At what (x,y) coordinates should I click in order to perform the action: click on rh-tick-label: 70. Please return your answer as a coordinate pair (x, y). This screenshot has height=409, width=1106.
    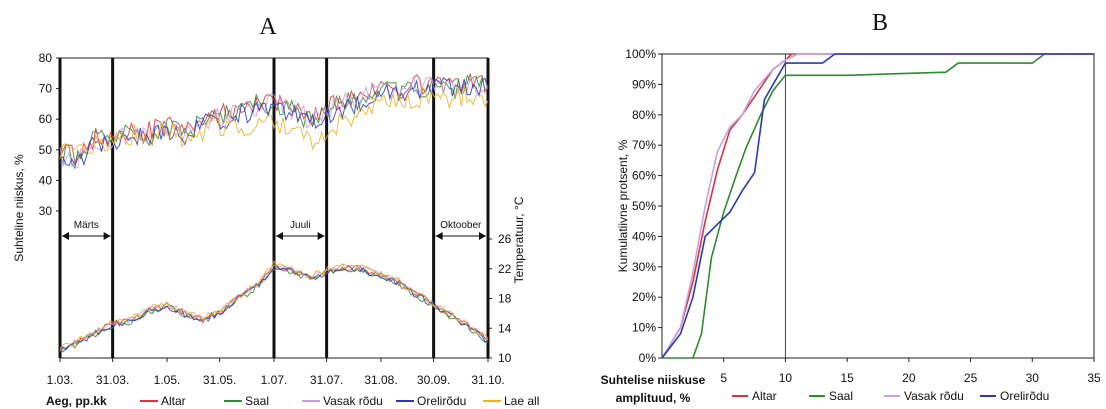
    Looking at the image, I should click on (46, 89).